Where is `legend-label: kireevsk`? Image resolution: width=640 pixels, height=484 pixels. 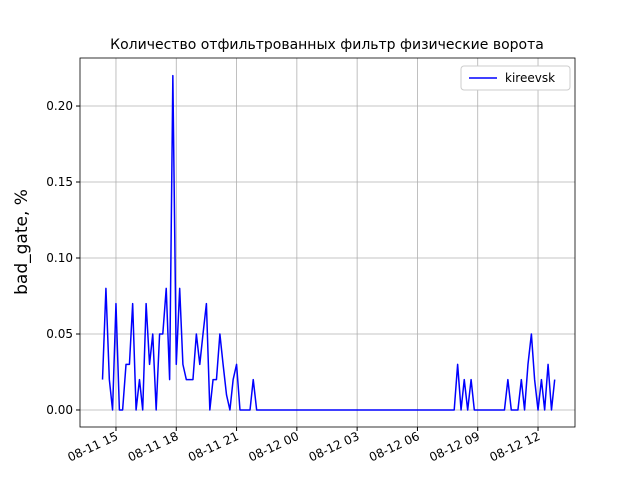
legend-label: kireevsk is located at coordinates (530, 78).